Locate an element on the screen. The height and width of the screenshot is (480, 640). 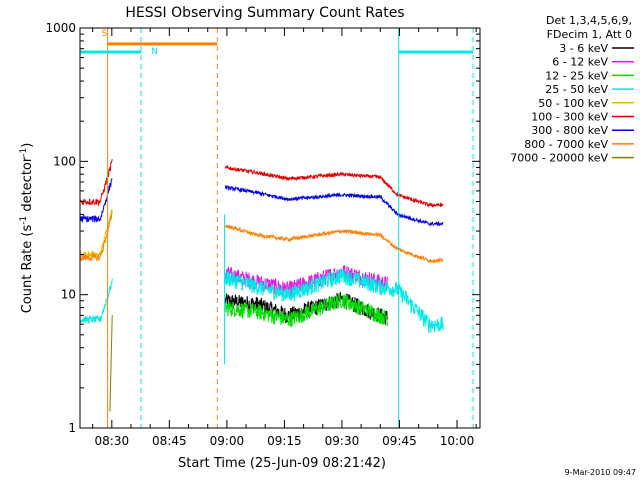
y-tick-label-2: 100 is located at coordinates (64, 161).